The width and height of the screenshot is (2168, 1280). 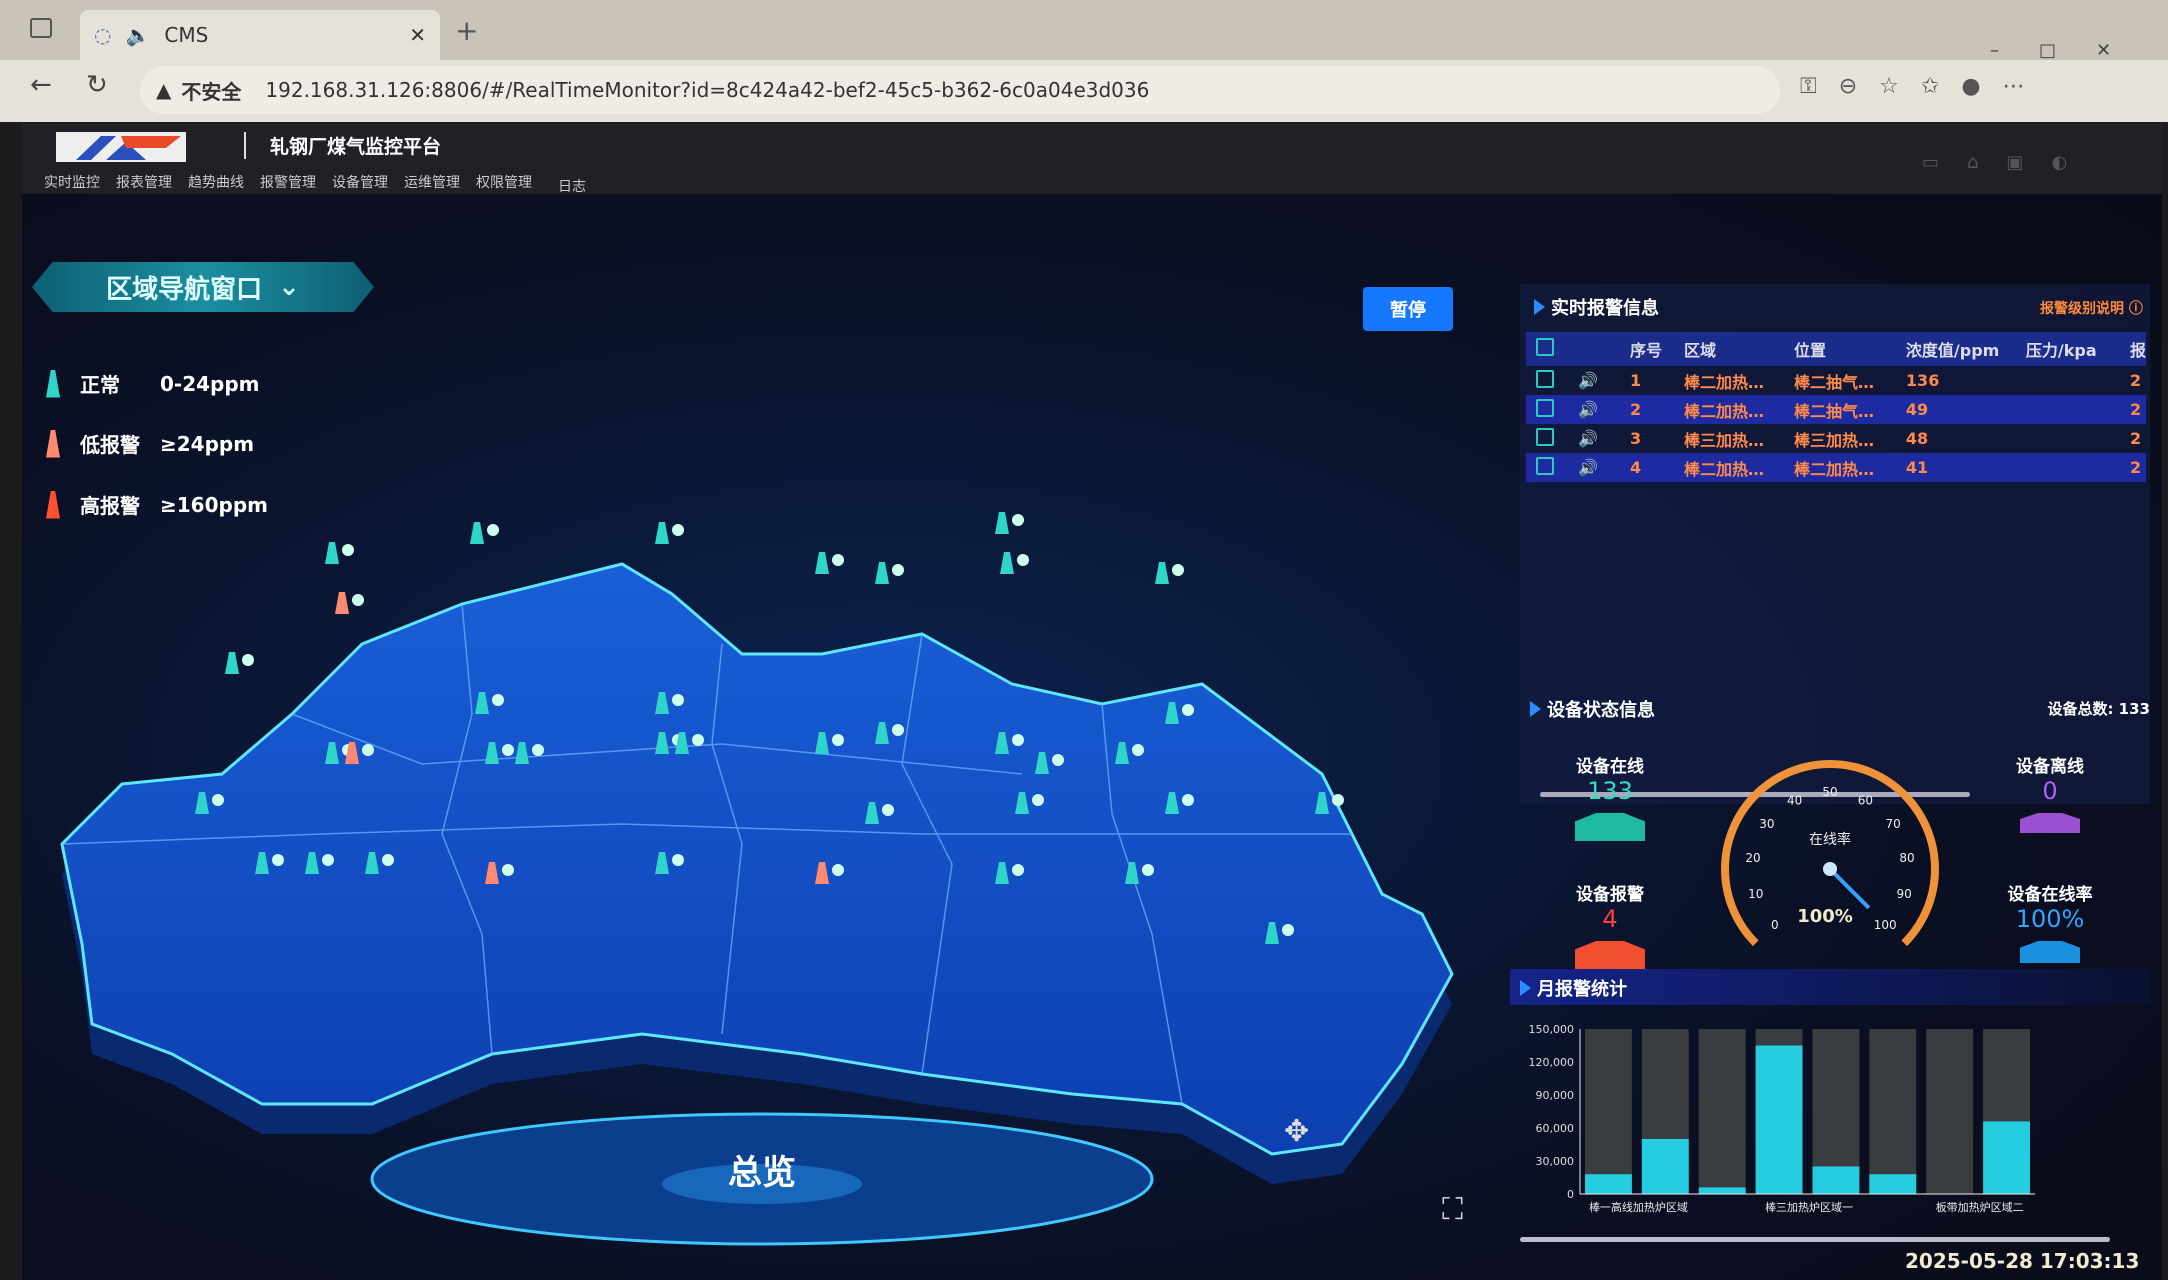 I want to click on nav-maintenance: 运维管理, so click(x=432, y=183).